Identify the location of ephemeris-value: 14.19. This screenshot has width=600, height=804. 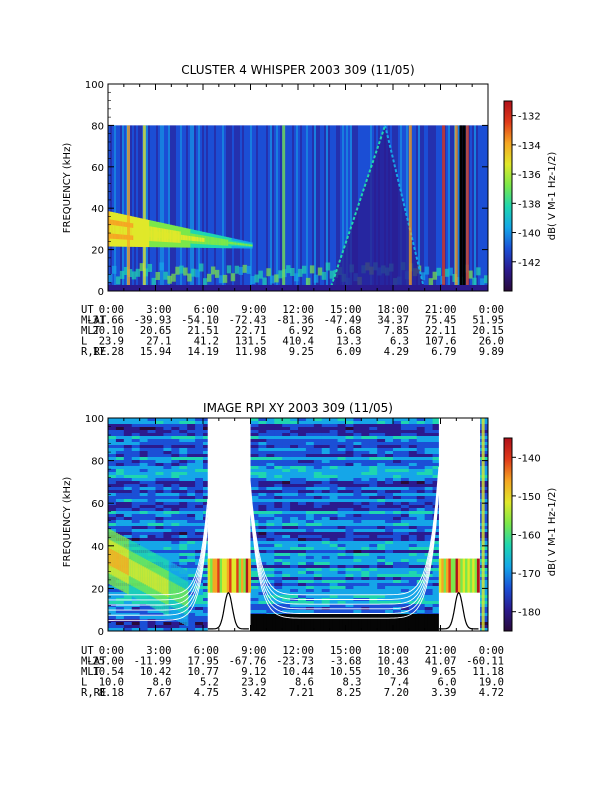
(203, 352).